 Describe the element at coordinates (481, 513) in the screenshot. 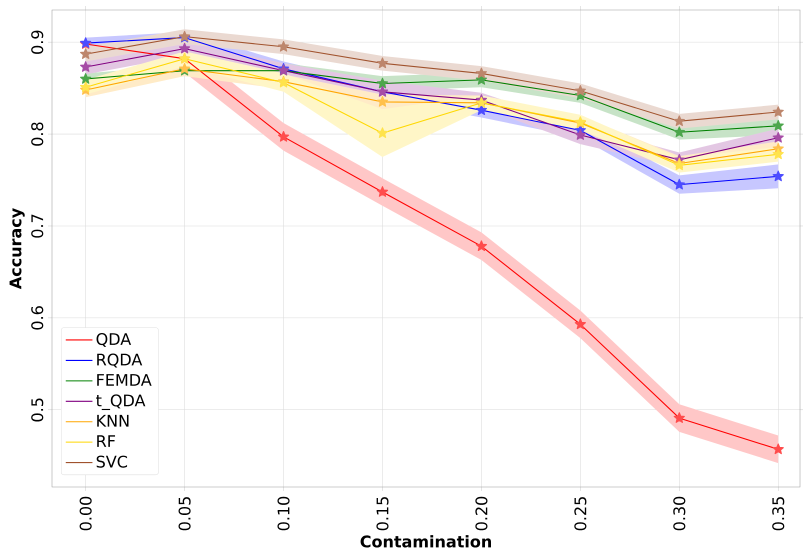

I see `x-tick-label: 0.20` at that location.